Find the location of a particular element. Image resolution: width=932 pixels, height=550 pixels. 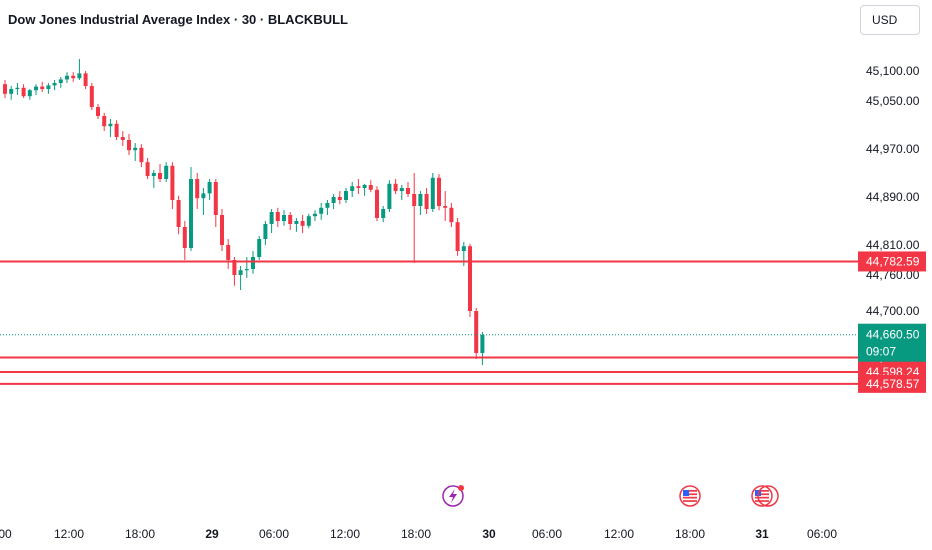

level-price-label: 44,782.59 is located at coordinates (893, 261).